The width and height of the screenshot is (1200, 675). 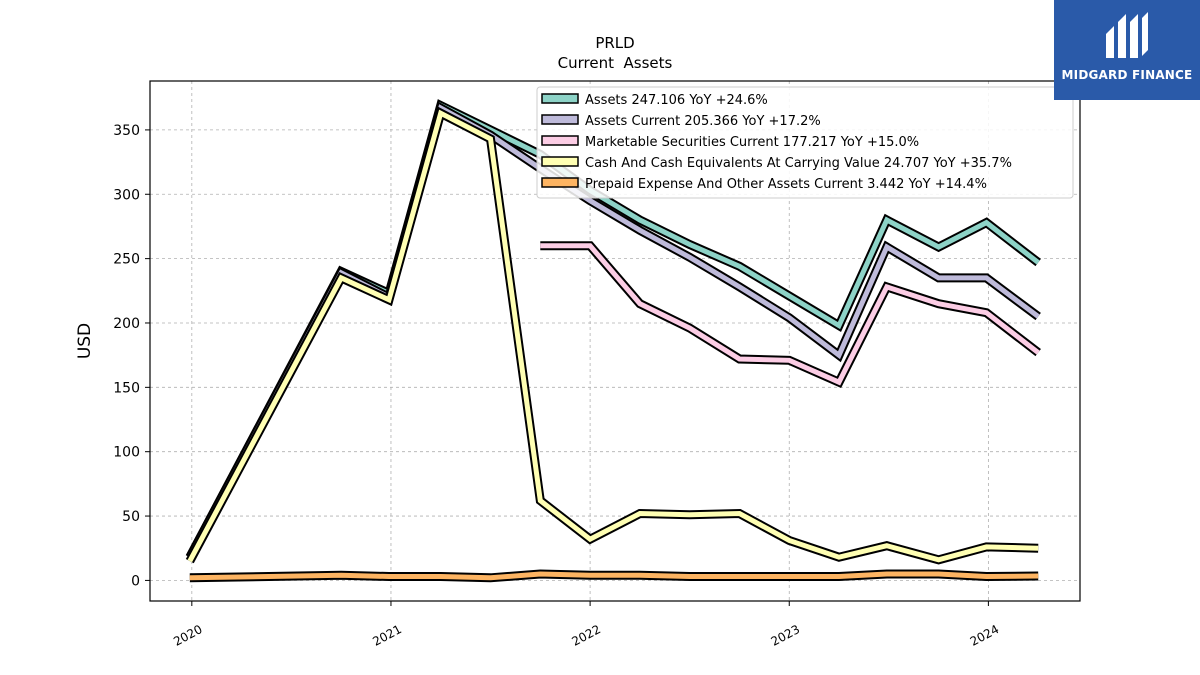 I want to click on y-tick-label: 0, so click(x=135, y=581).